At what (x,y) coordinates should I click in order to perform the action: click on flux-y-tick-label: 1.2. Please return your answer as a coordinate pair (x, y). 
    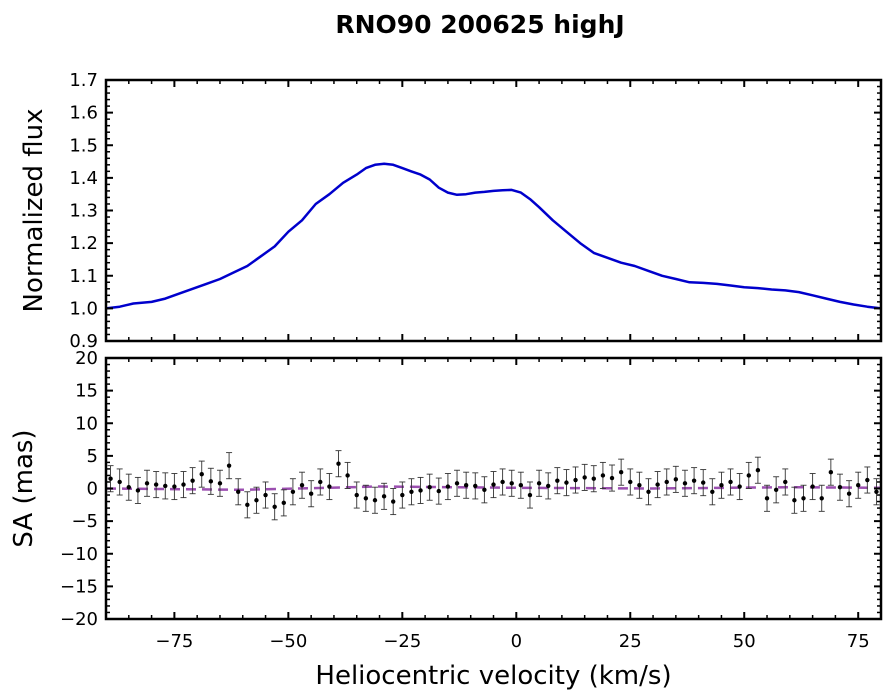
    Looking at the image, I should click on (83, 243).